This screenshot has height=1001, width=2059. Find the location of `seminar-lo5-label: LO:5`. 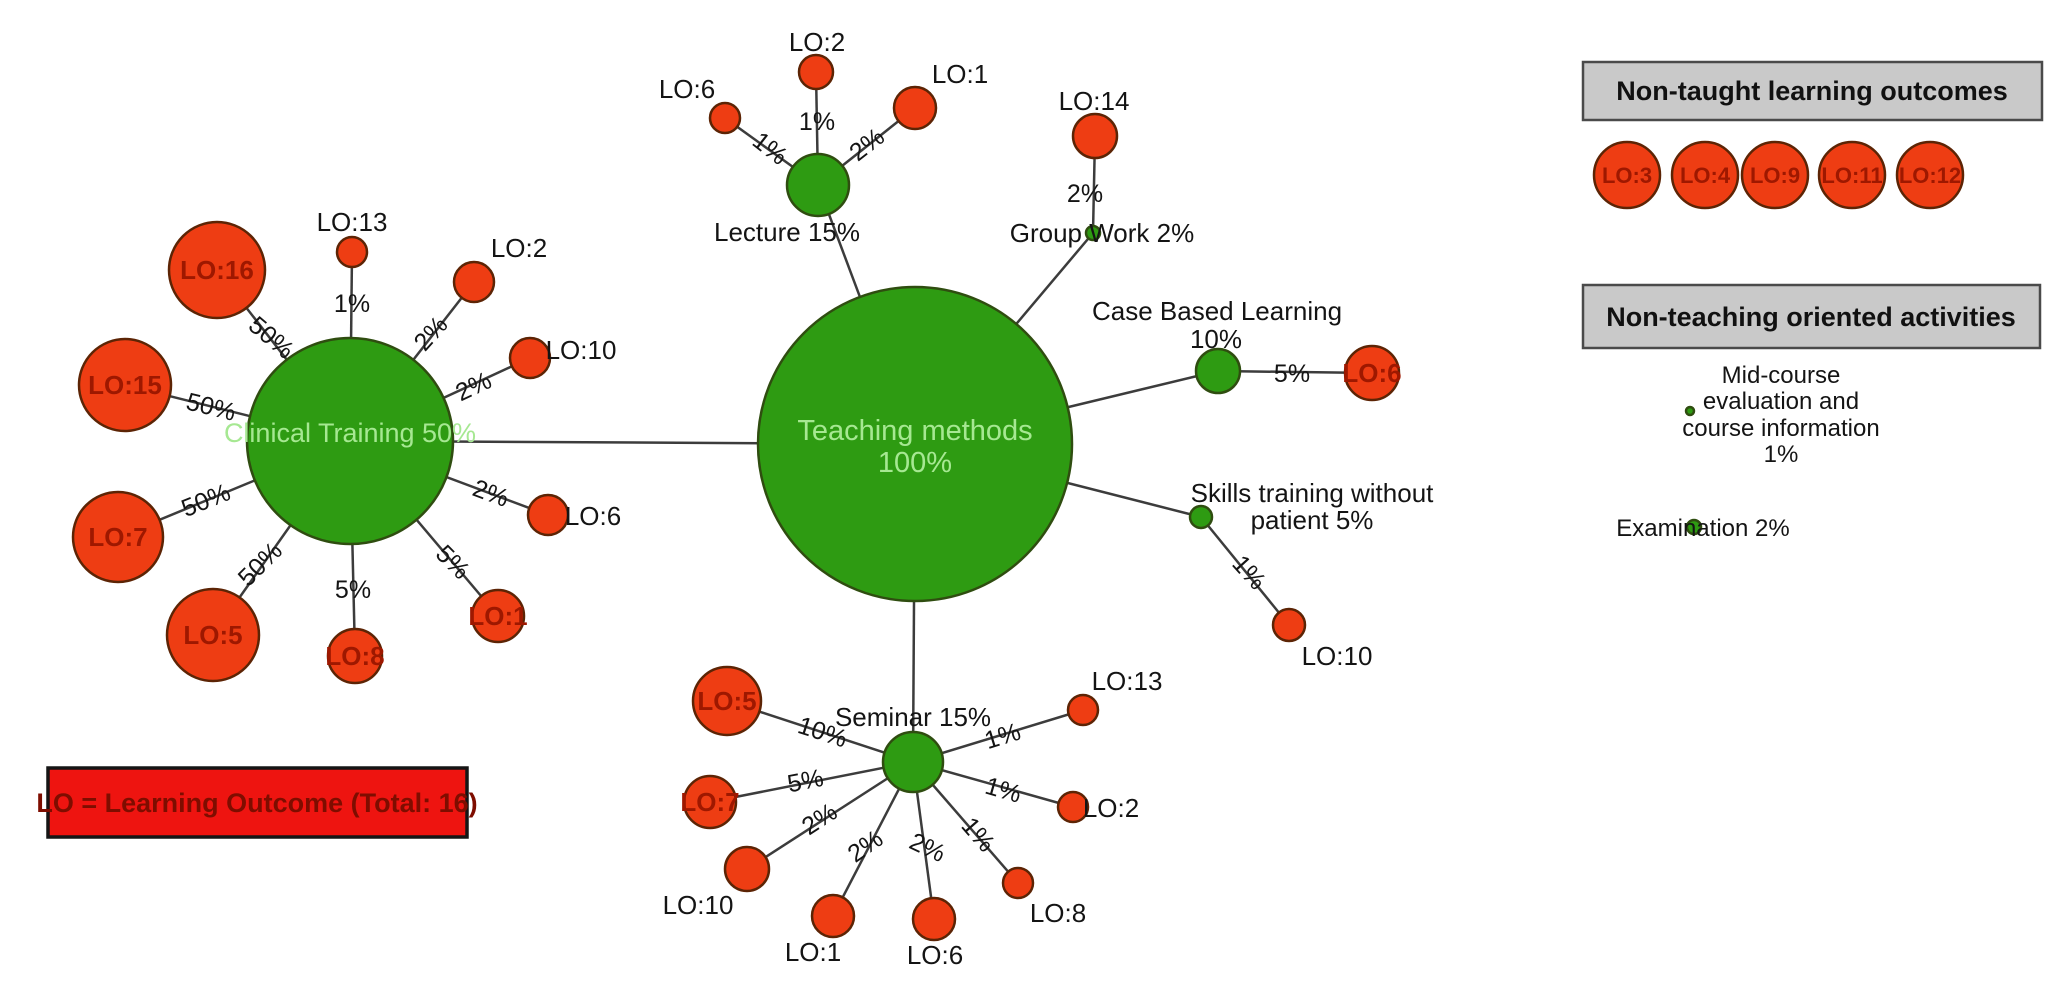

seminar-lo5-label: LO:5 is located at coordinates (726, 701).